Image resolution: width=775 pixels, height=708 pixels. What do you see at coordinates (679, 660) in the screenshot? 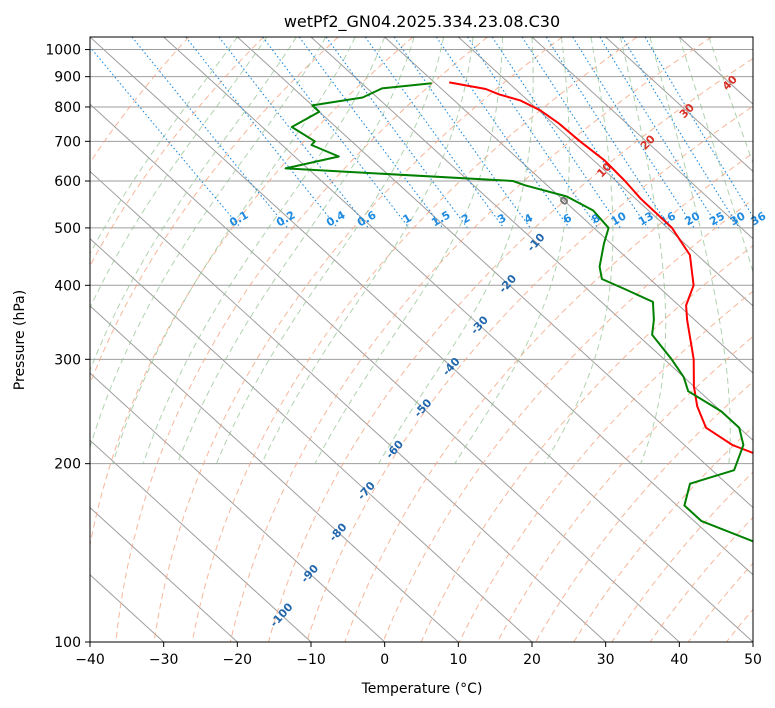
I see `x-tick-label: 40` at bounding box center [679, 660].